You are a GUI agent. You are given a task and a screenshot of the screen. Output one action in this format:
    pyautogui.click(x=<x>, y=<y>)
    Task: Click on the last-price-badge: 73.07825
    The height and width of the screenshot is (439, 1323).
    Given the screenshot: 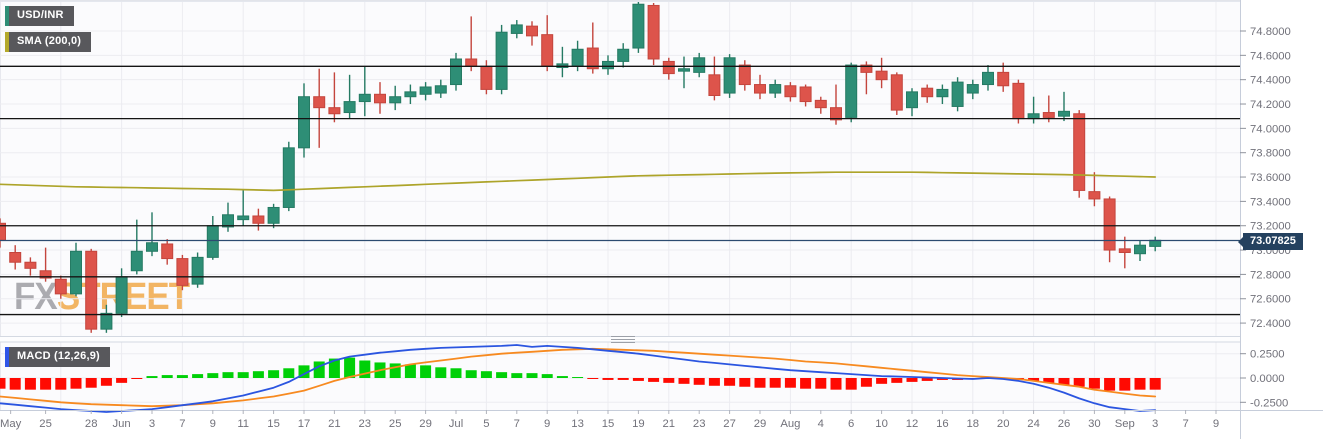 What is the action you would take?
    pyautogui.click(x=1270, y=241)
    